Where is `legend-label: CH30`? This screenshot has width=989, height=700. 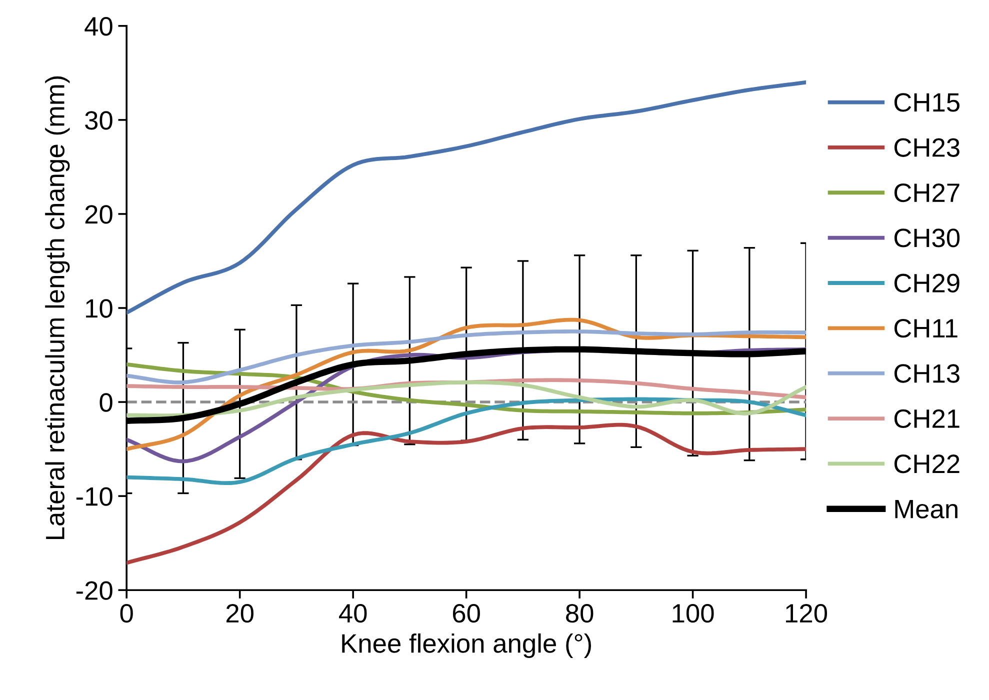 legend-label: CH30 is located at coordinates (927, 238).